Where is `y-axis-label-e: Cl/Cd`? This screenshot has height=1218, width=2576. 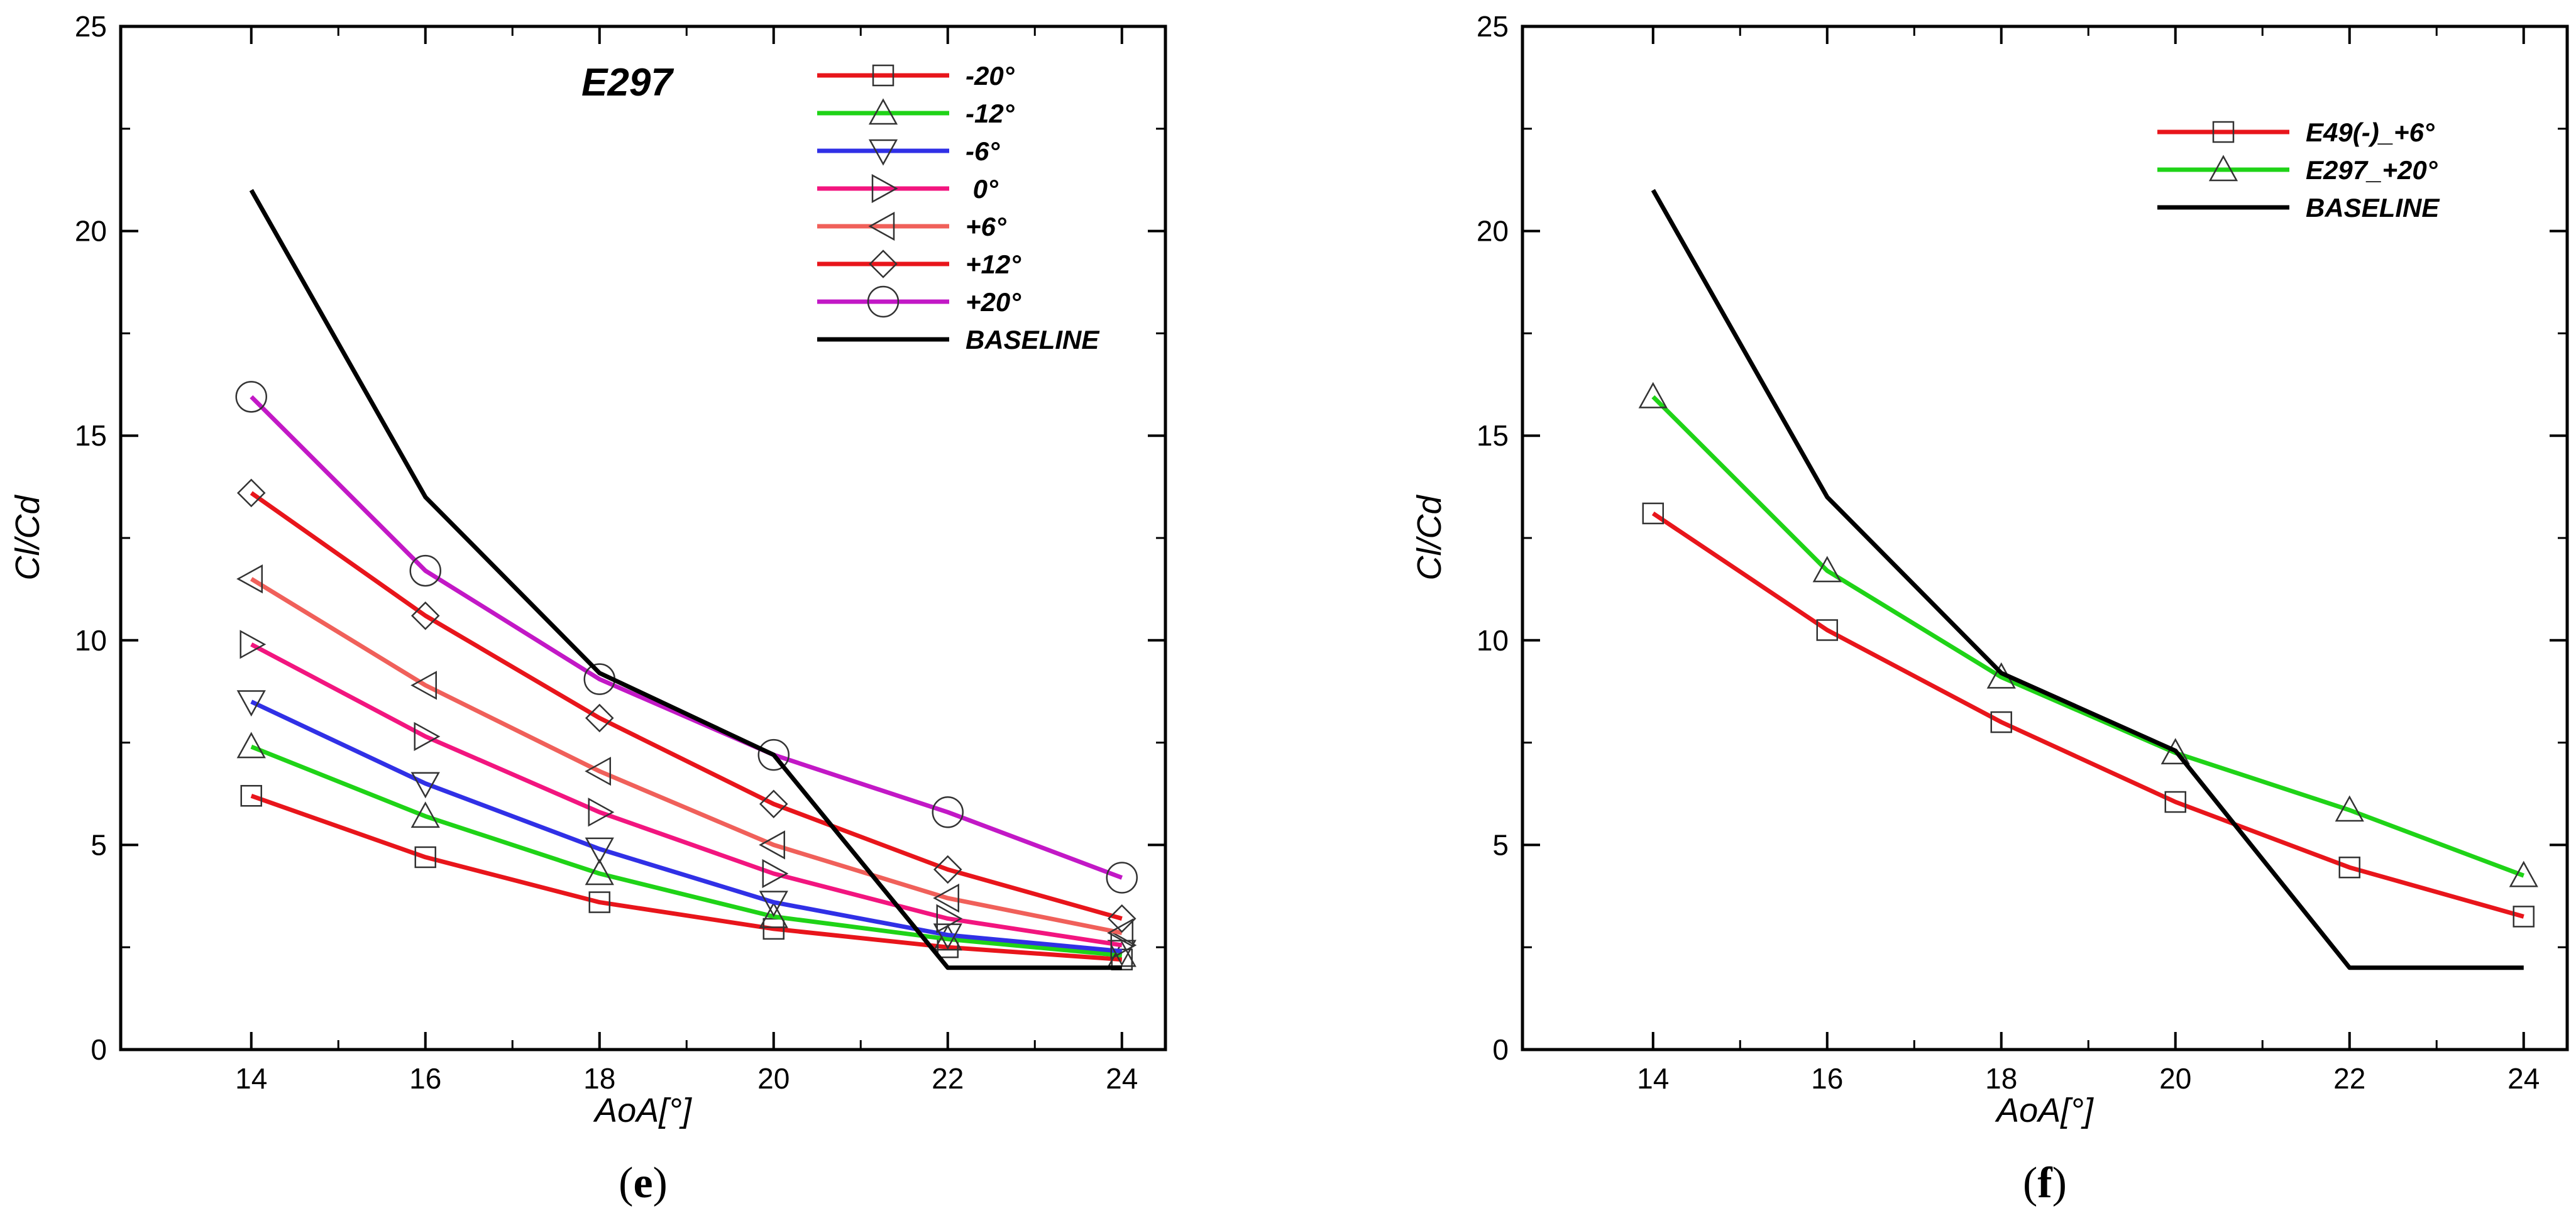 y-axis-label-e: Cl/Cd is located at coordinates (28, 538).